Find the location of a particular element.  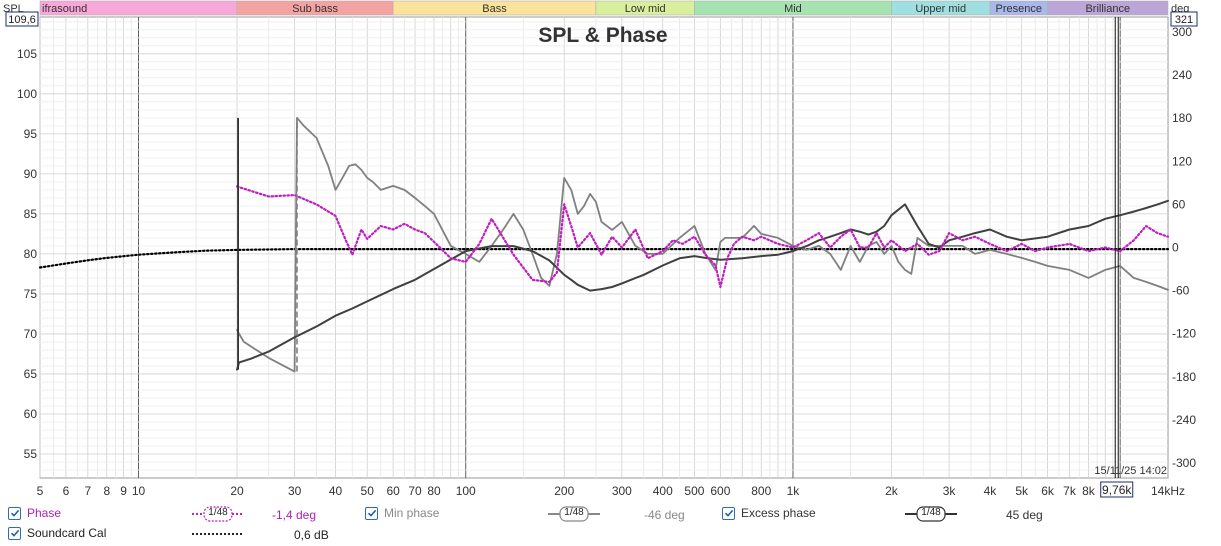

y-left-tick-label-4: 75 is located at coordinates (31, 294).